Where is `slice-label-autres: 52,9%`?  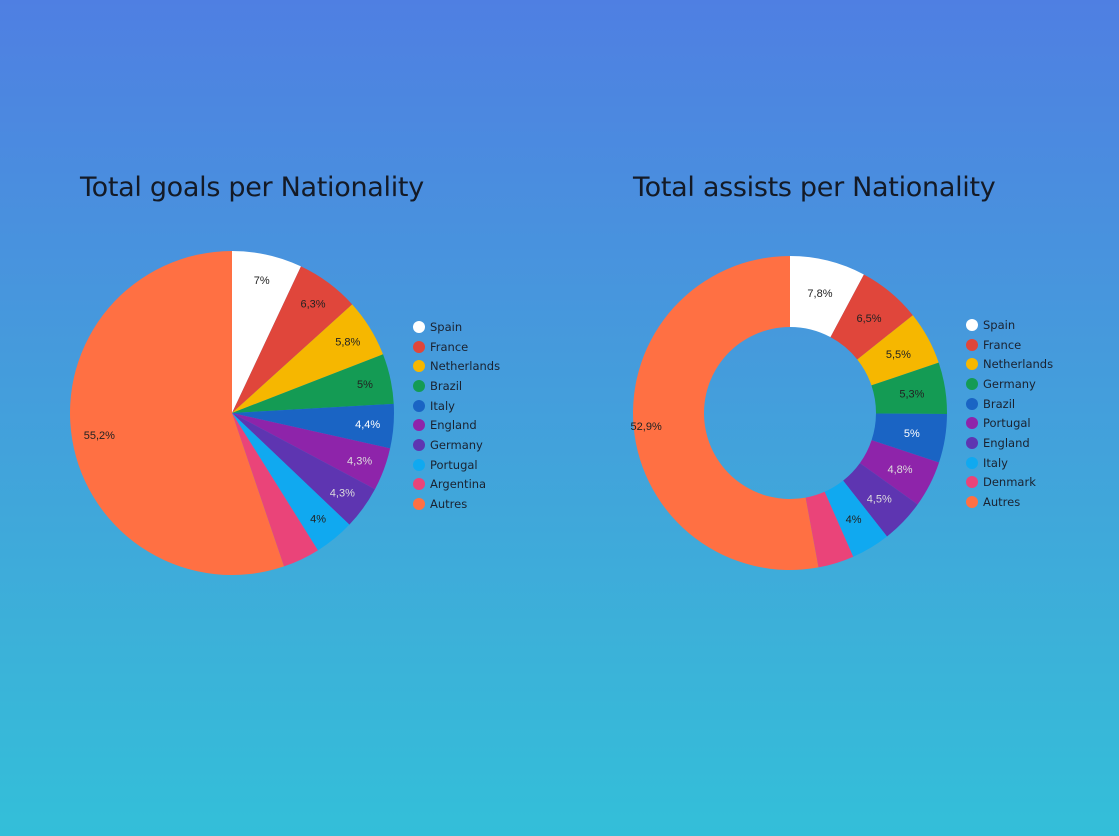
slice-label-autres: 52,9% is located at coordinates (646, 427).